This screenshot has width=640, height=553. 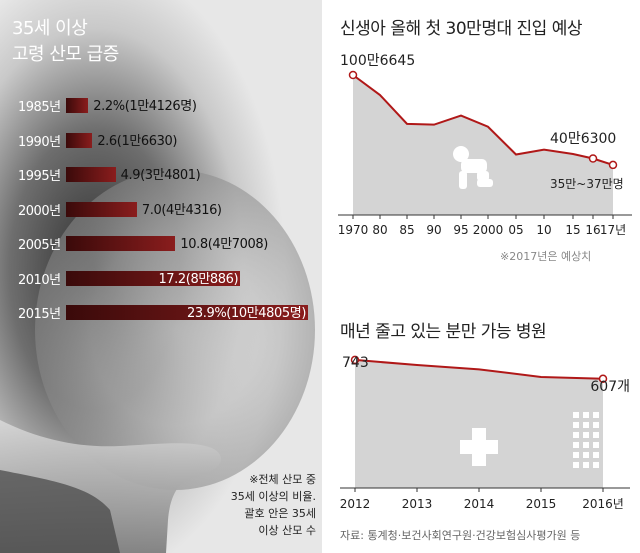 What do you see at coordinates (280, 513) in the screenshot?
I see `footnote-line: 괄호 안은 35세` at bounding box center [280, 513].